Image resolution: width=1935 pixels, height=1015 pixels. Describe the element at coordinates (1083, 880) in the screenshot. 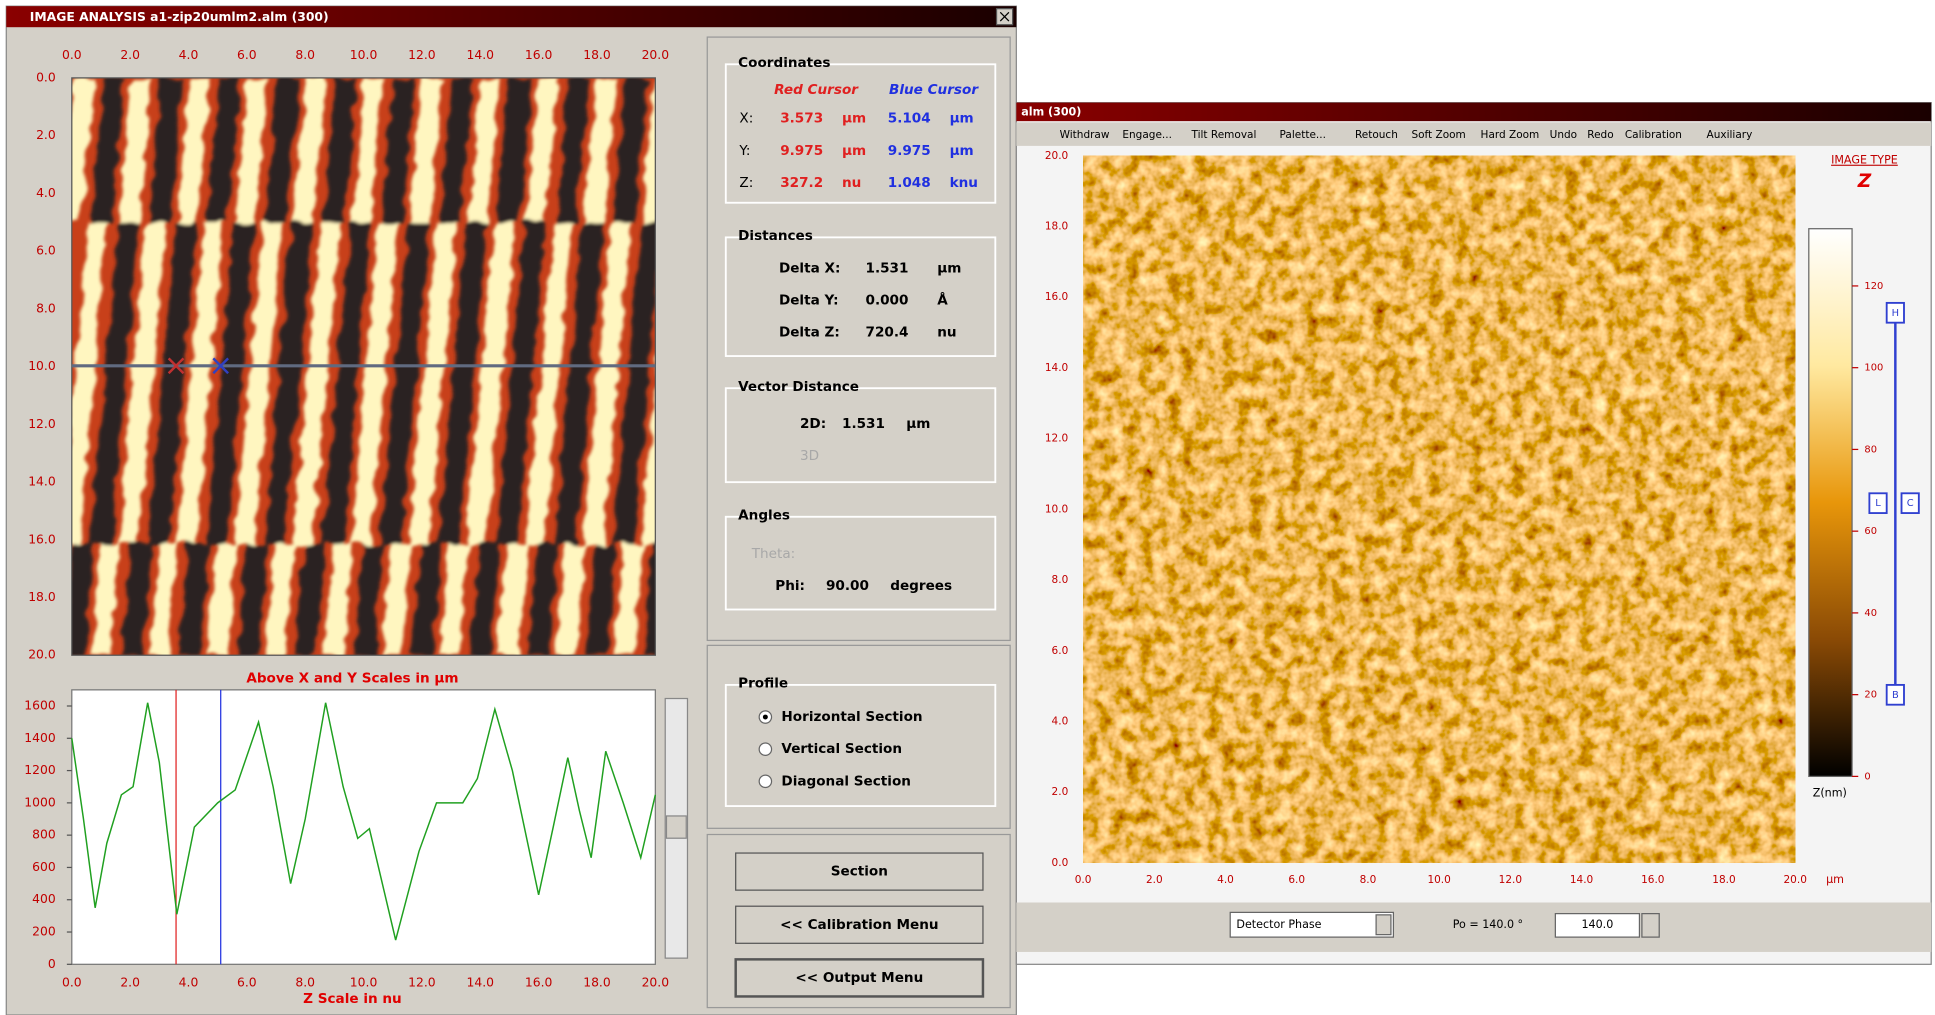

I see `x-axis-label: 0.0` at that location.